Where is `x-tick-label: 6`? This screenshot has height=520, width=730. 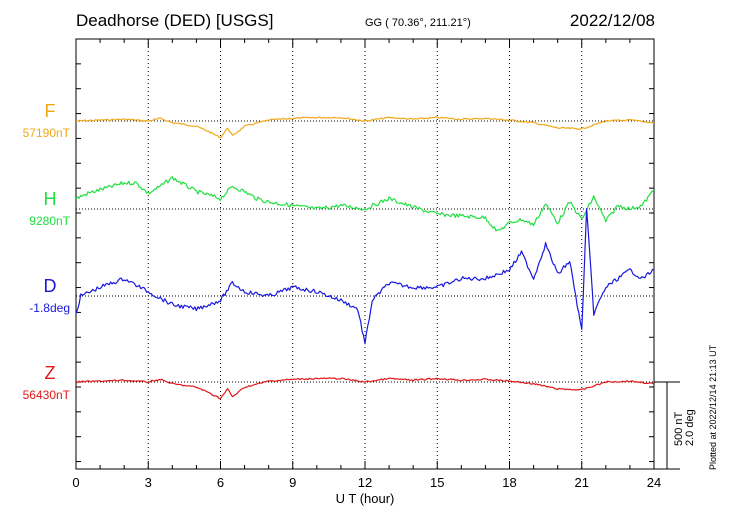
x-tick-label: 6 is located at coordinates (220, 482).